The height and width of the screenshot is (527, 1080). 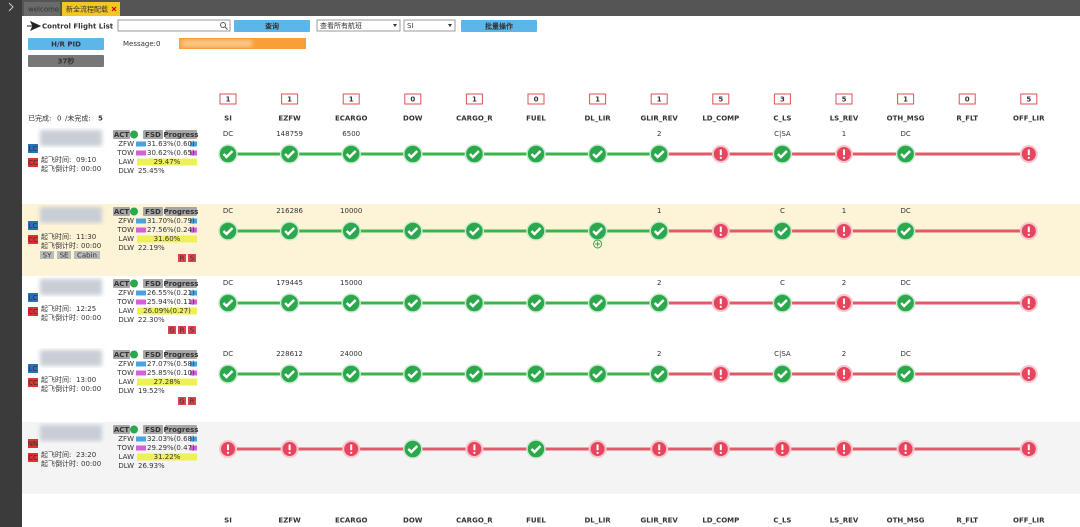 What do you see at coordinates (33, 163) in the screenshot?
I see `flight-badge-label: CC` at bounding box center [33, 163].